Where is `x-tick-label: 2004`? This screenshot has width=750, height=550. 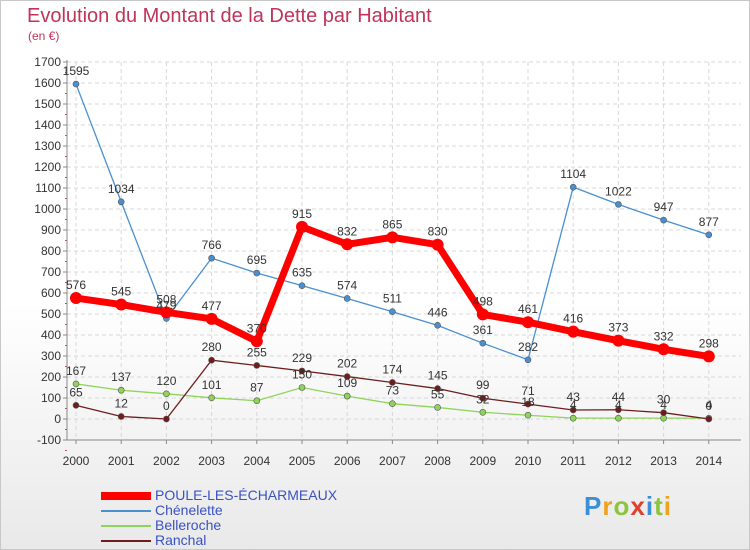 x-tick-label: 2004 is located at coordinates (256, 461).